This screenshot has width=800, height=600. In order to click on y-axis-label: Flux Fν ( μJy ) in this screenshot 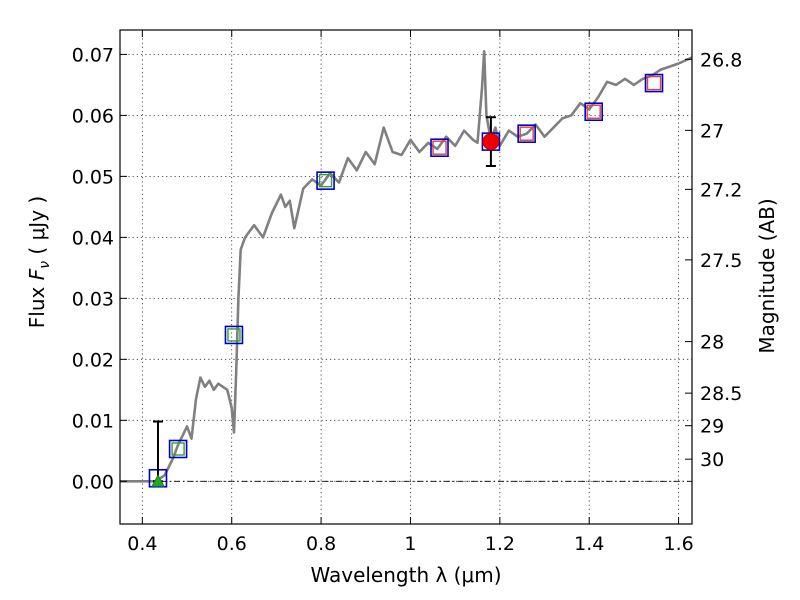, I will do `click(39, 262)`.